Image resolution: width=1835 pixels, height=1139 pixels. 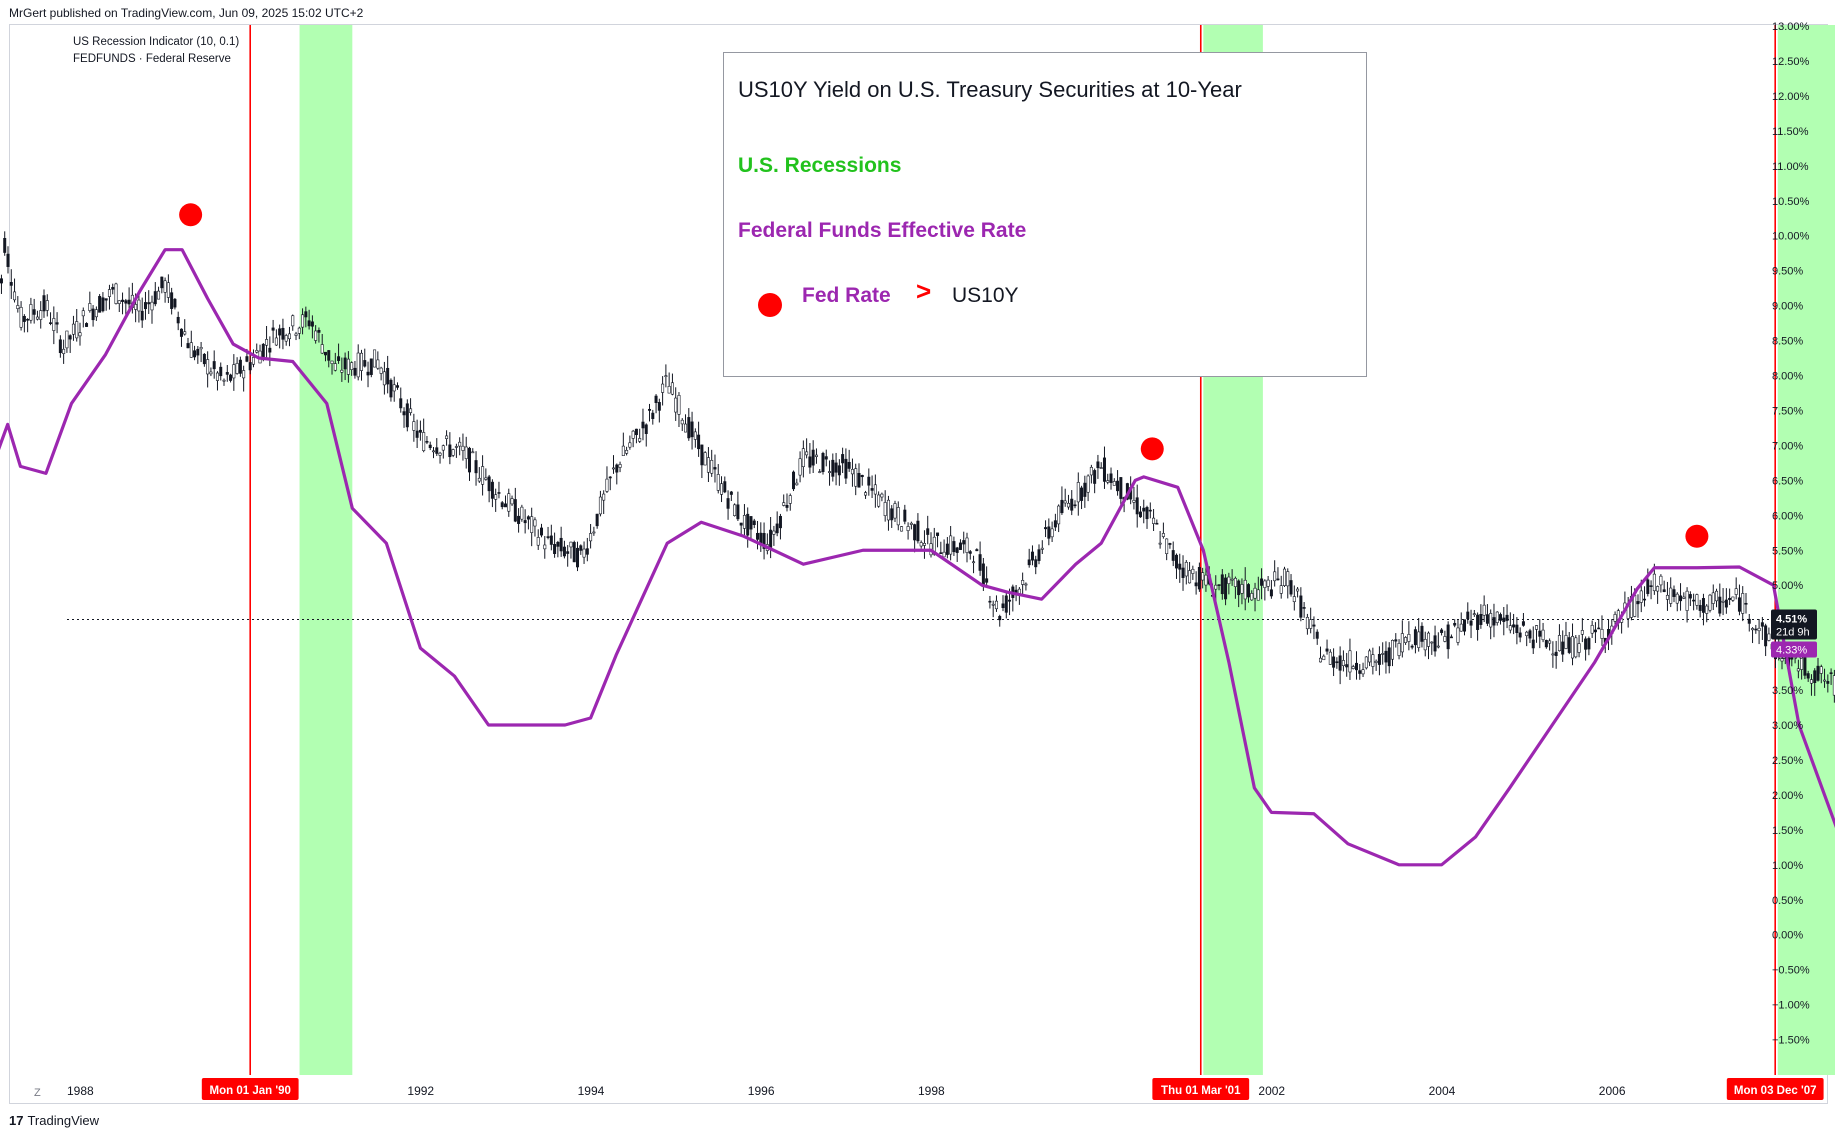 I want to click on fed-rate-label: 4.33%, so click(x=1791, y=650).